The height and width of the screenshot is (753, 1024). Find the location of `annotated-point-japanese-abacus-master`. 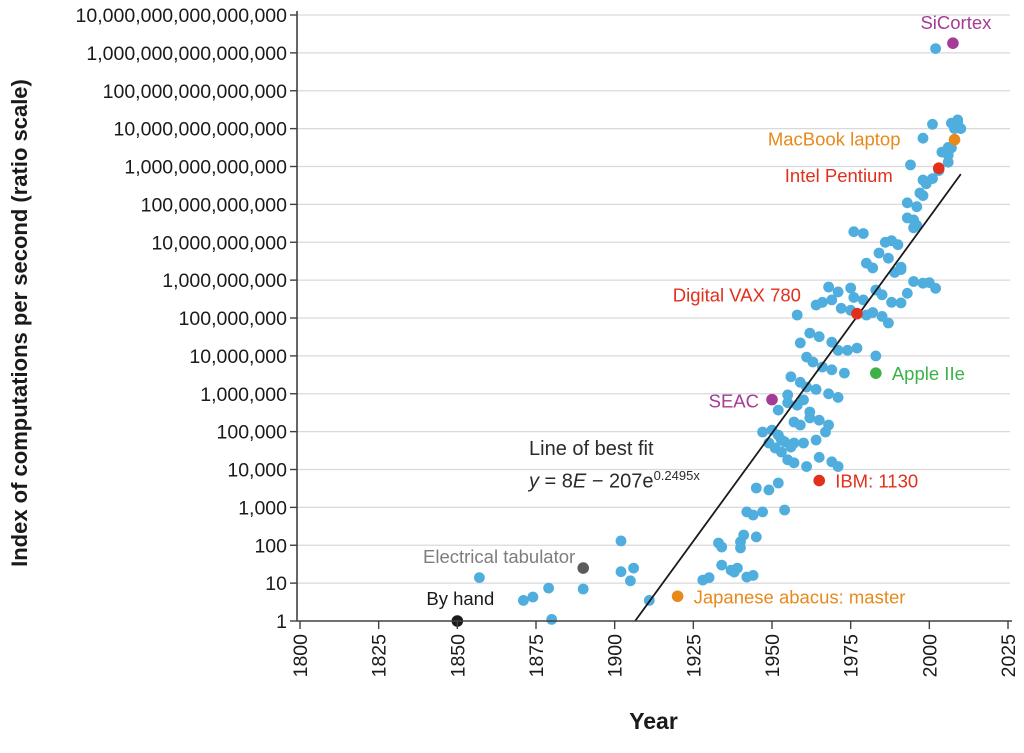

annotated-point-japanese-abacus-master is located at coordinates (677, 596).